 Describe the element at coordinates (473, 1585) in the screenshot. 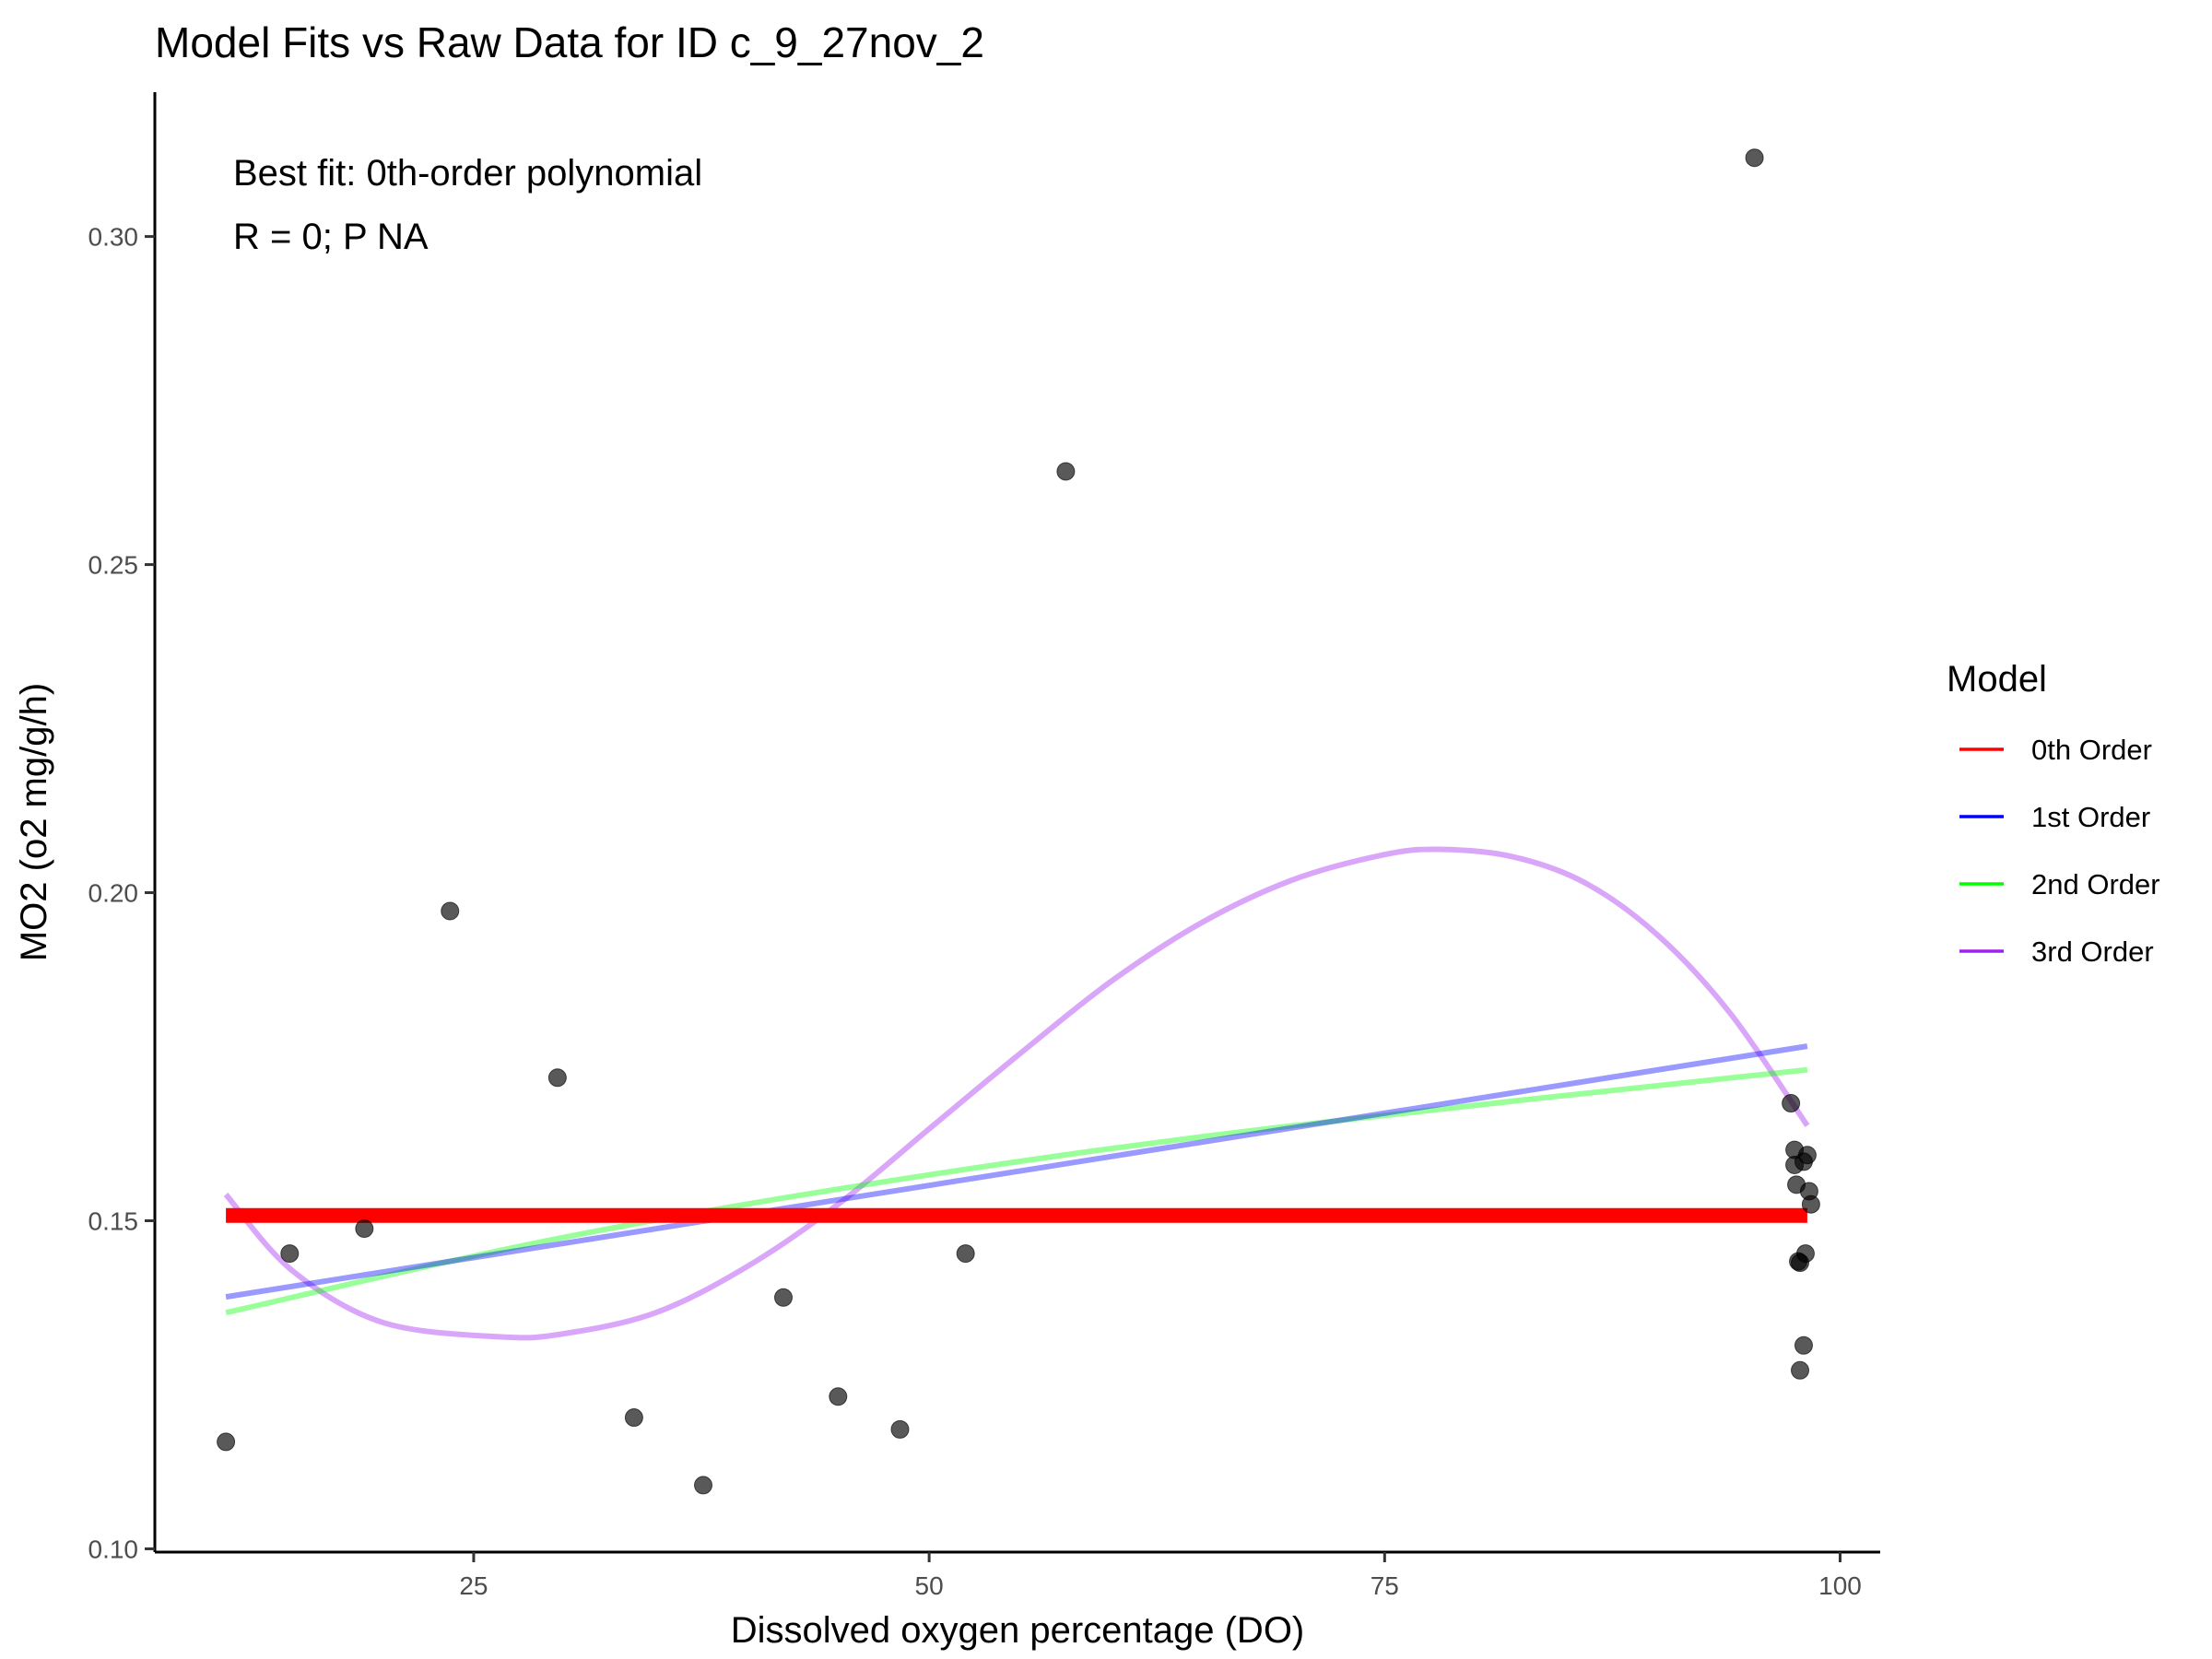

I see `x-tick-label: 25` at that location.